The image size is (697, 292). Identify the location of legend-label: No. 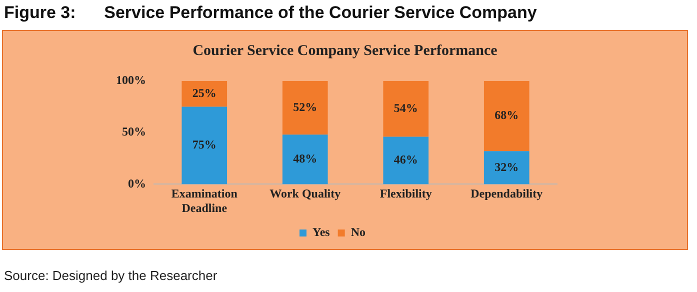
(358, 232).